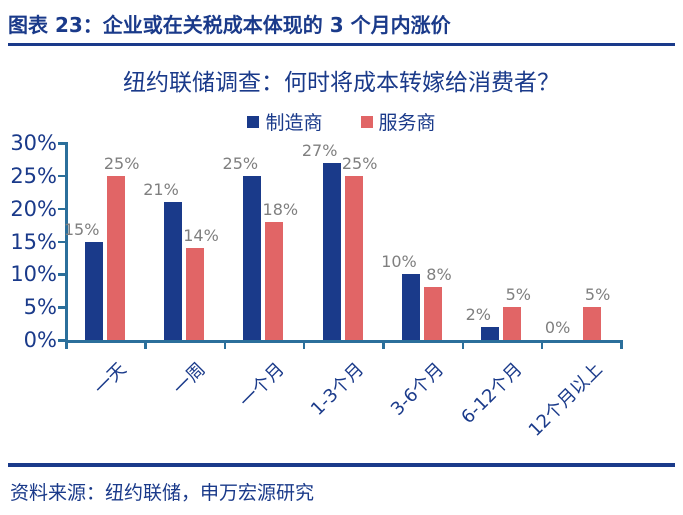 The image size is (683, 515). What do you see at coordinates (341, 465) in the screenshot?
I see `footer-rule` at bounding box center [341, 465].